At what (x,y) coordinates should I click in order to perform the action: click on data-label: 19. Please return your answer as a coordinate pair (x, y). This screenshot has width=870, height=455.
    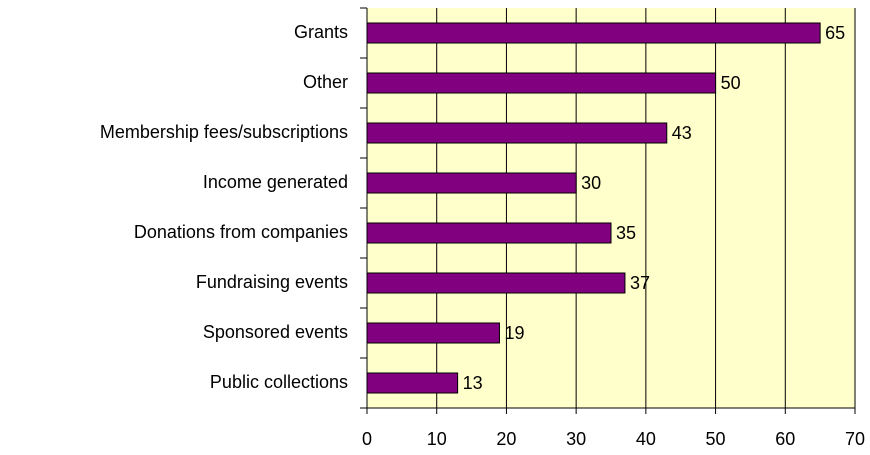
    Looking at the image, I should click on (514, 333).